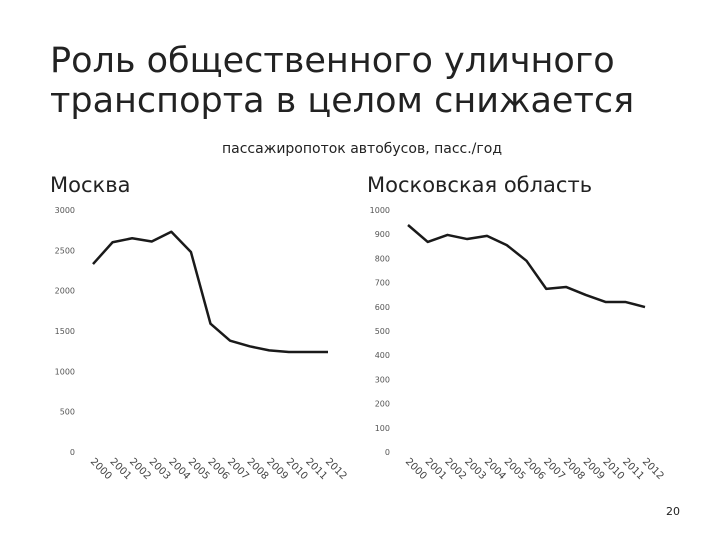  I want to click on y-tick-label: 600, so click(382, 307).